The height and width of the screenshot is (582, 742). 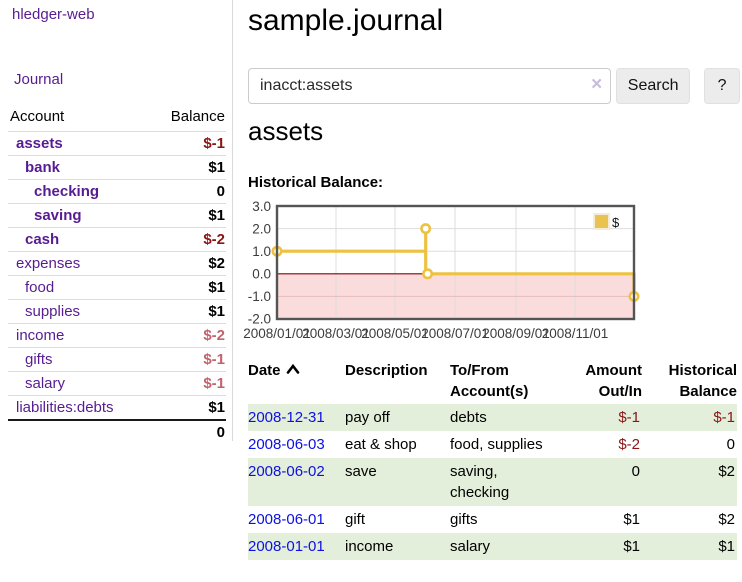 I want to click on account-row: saving $1, so click(x=117, y=215).